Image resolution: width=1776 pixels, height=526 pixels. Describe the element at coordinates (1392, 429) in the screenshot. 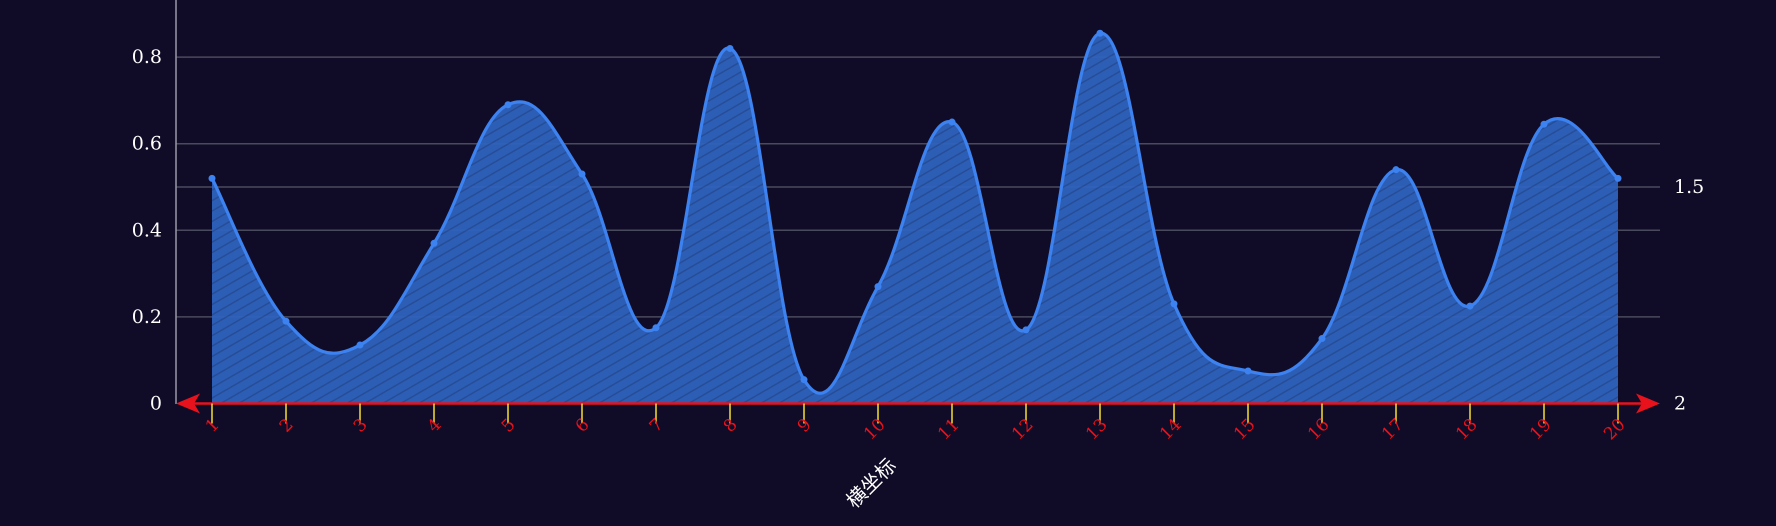

I see `x-tick-label: 17` at that location.